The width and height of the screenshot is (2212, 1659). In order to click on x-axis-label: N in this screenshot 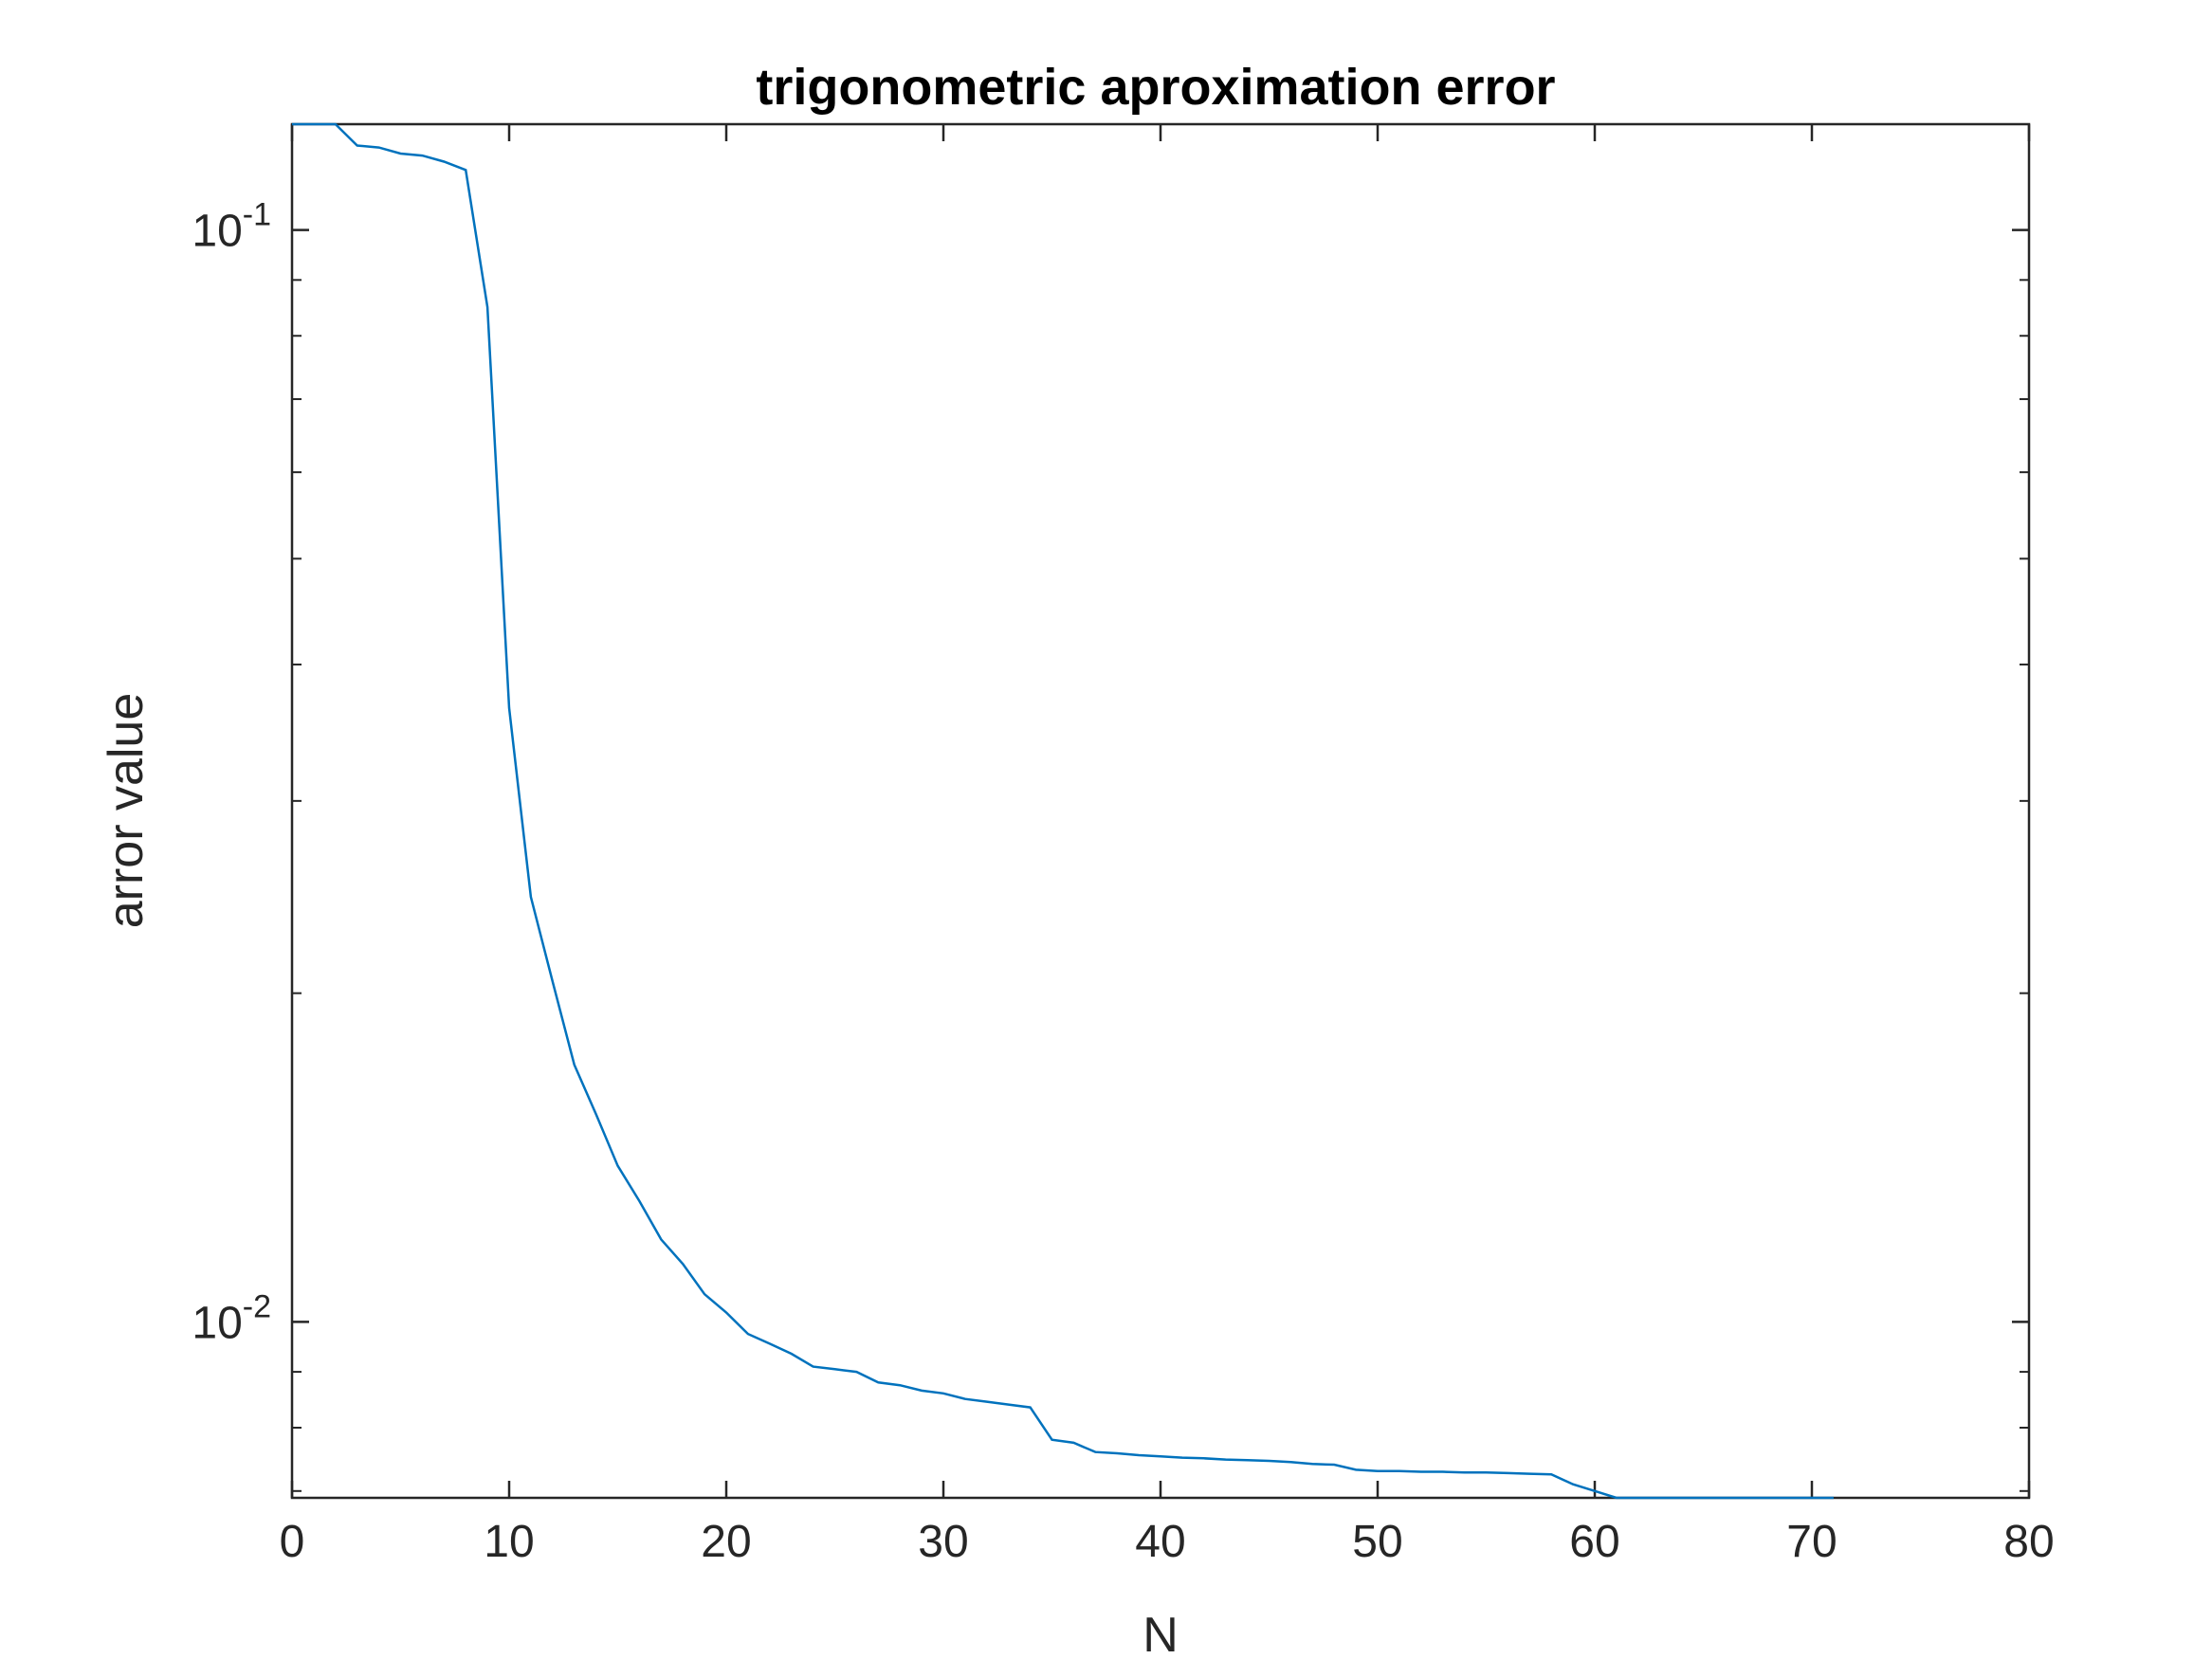, I will do `click(1161, 1633)`.